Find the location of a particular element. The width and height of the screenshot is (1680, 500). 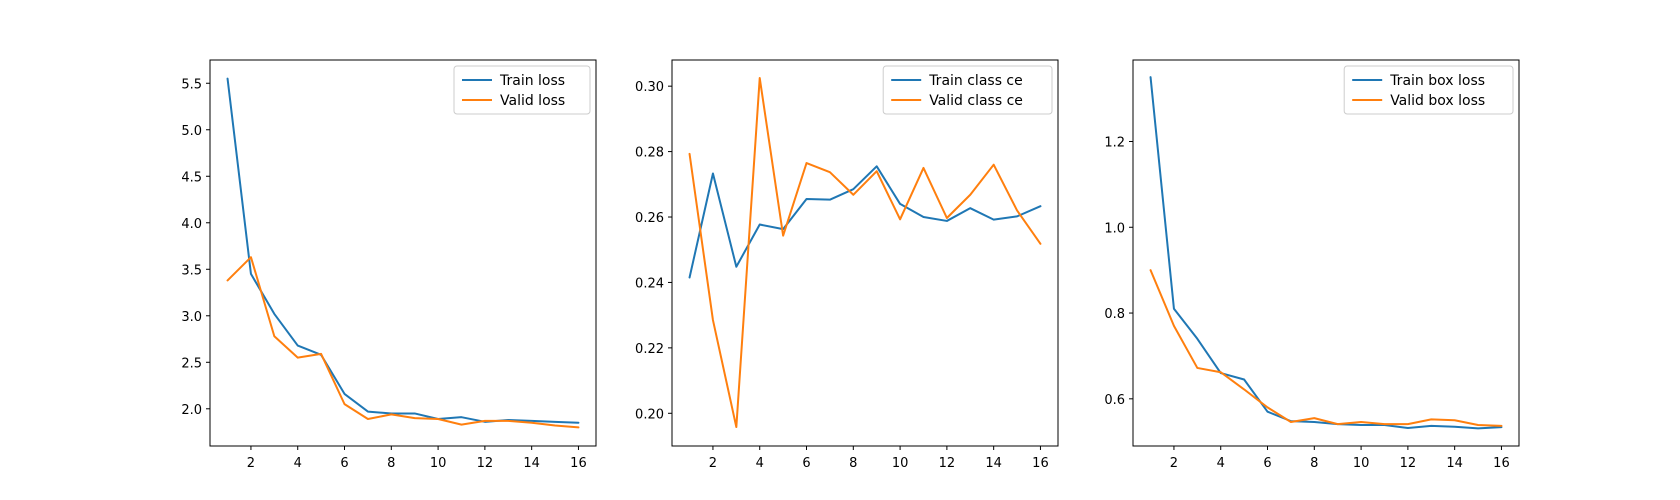

legend-label: Valid class ce is located at coordinates (976, 101).